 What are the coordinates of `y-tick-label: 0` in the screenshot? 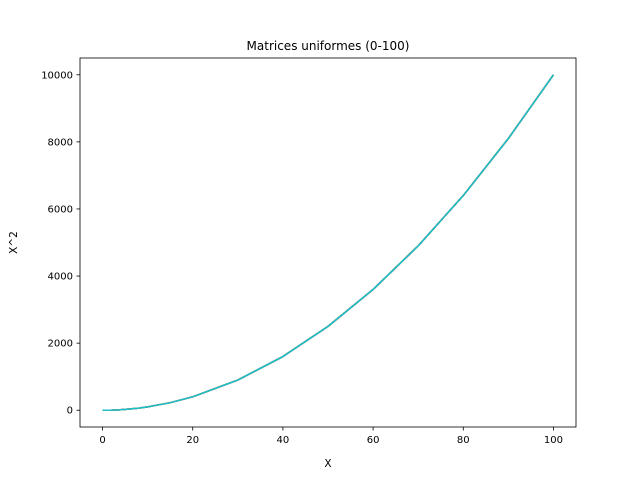 It's located at (70, 411).